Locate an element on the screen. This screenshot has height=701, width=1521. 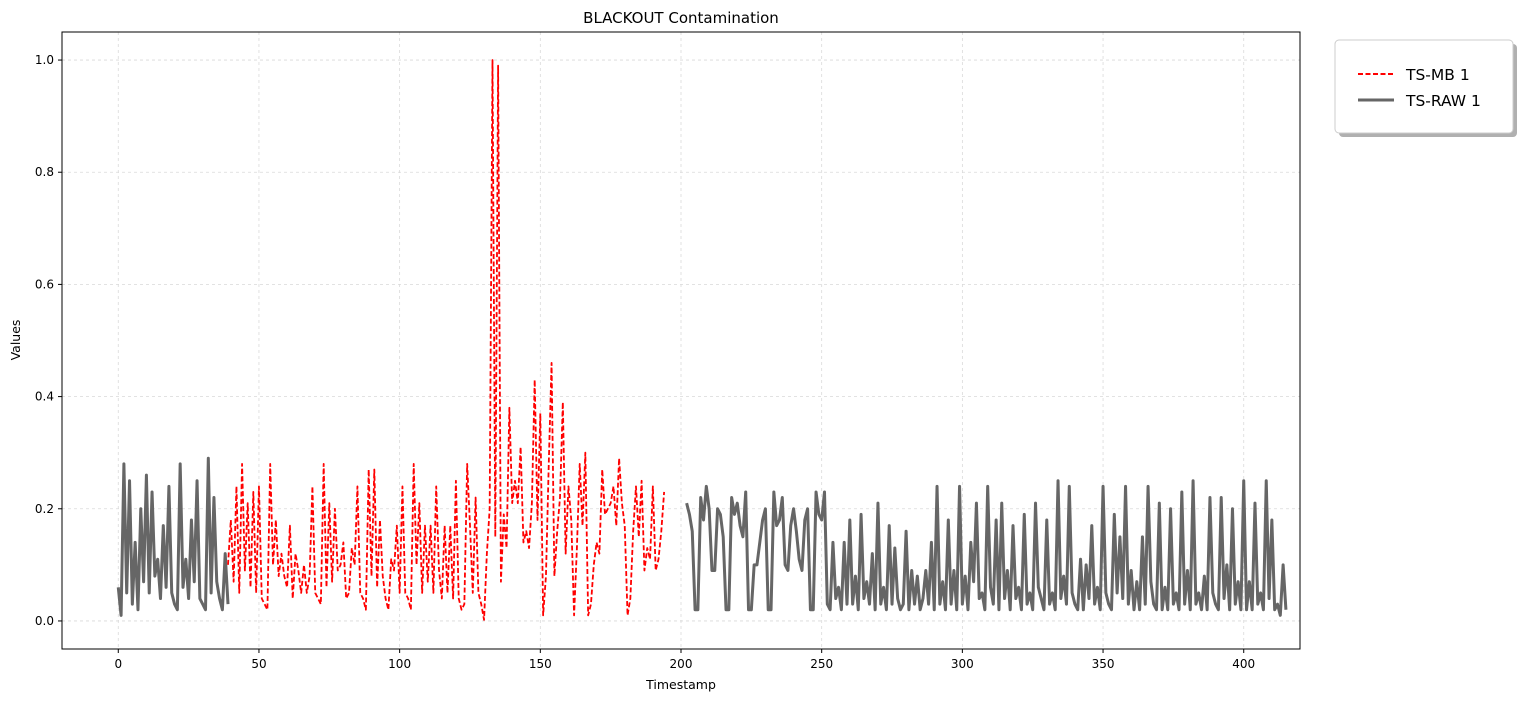
x-tick-label: 200 is located at coordinates (681, 664).